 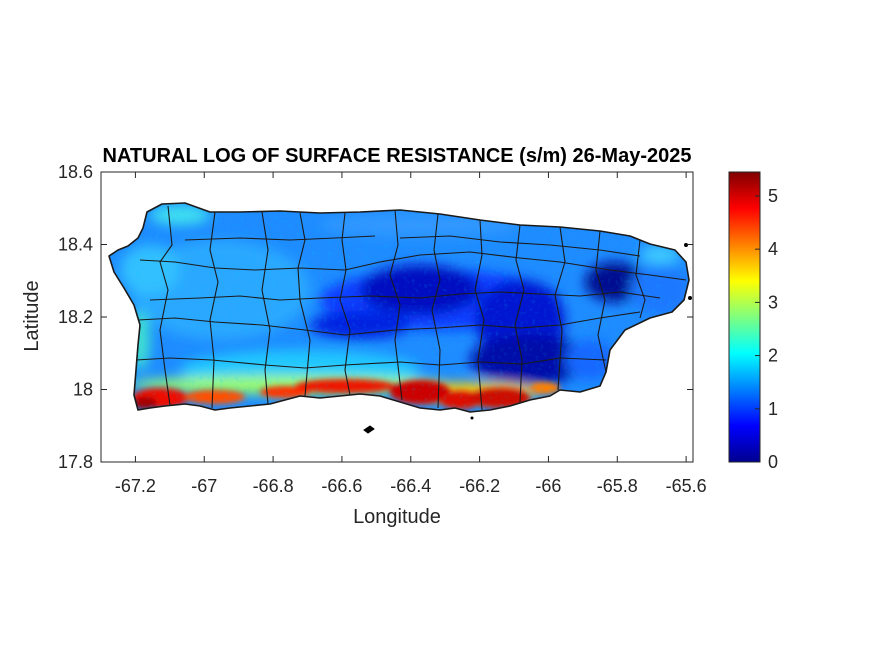 What do you see at coordinates (397, 517) in the screenshot?
I see `x-axis-label: Longitude` at bounding box center [397, 517].